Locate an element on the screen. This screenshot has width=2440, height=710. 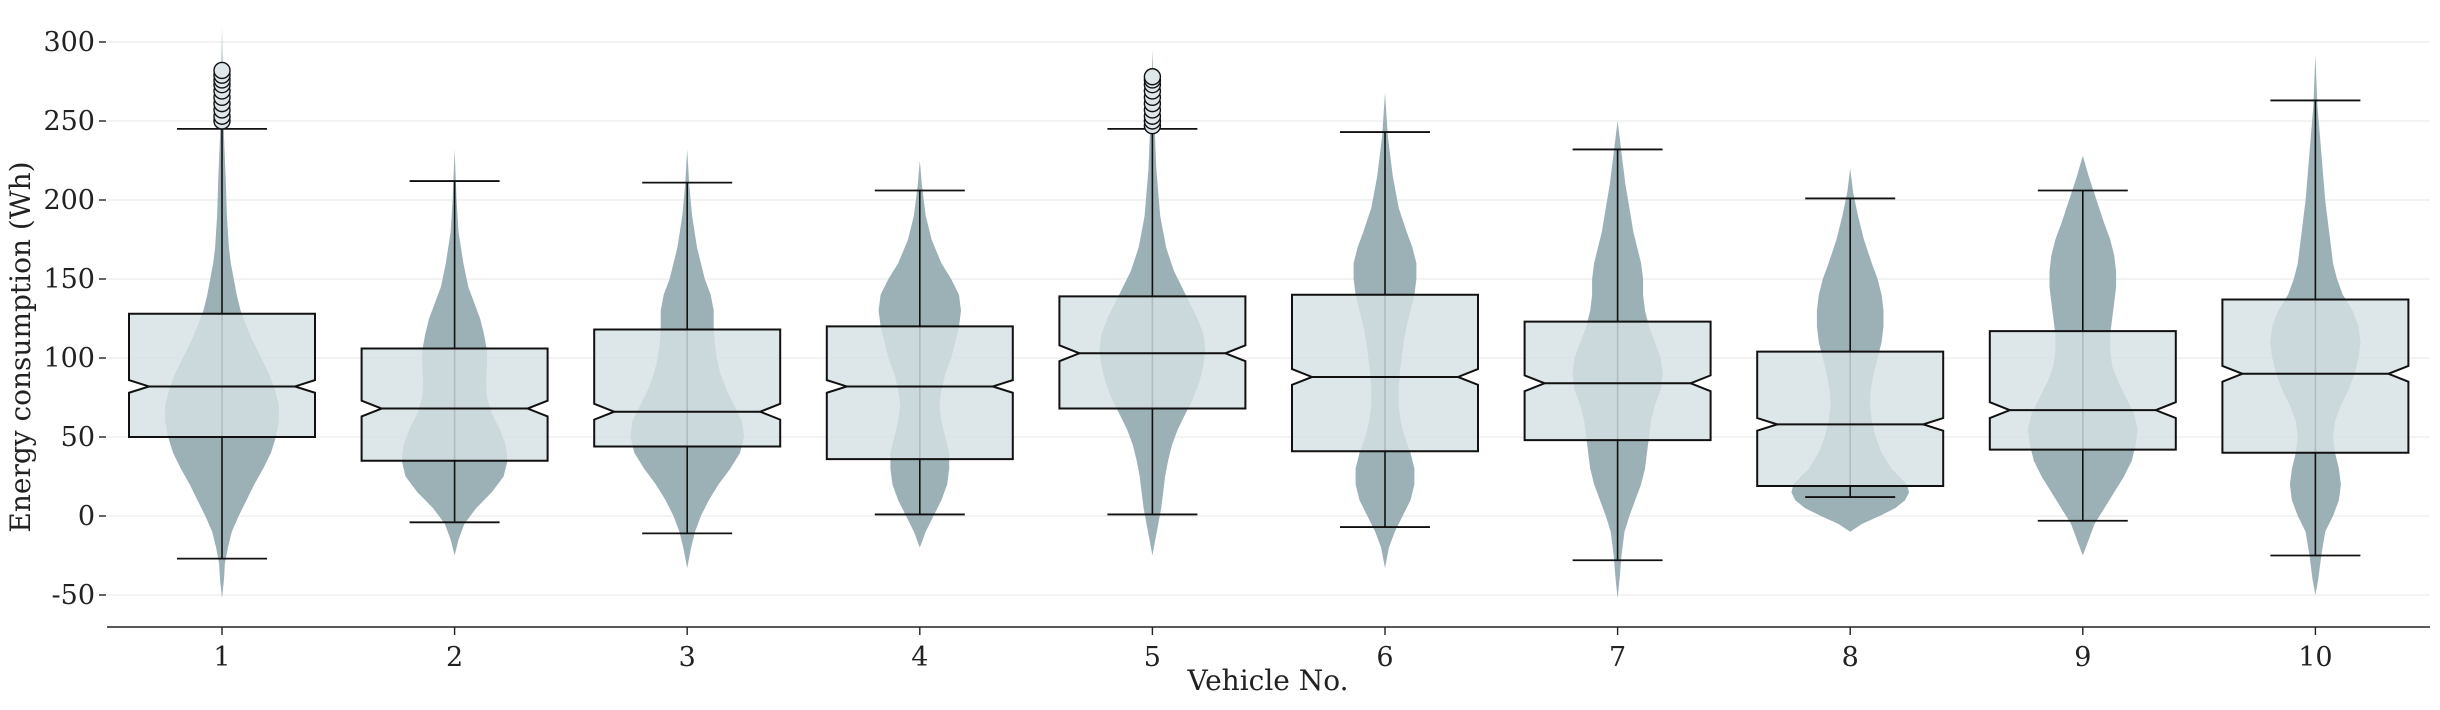
x-tick-label: 9 is located at coordinates (2082, 657).